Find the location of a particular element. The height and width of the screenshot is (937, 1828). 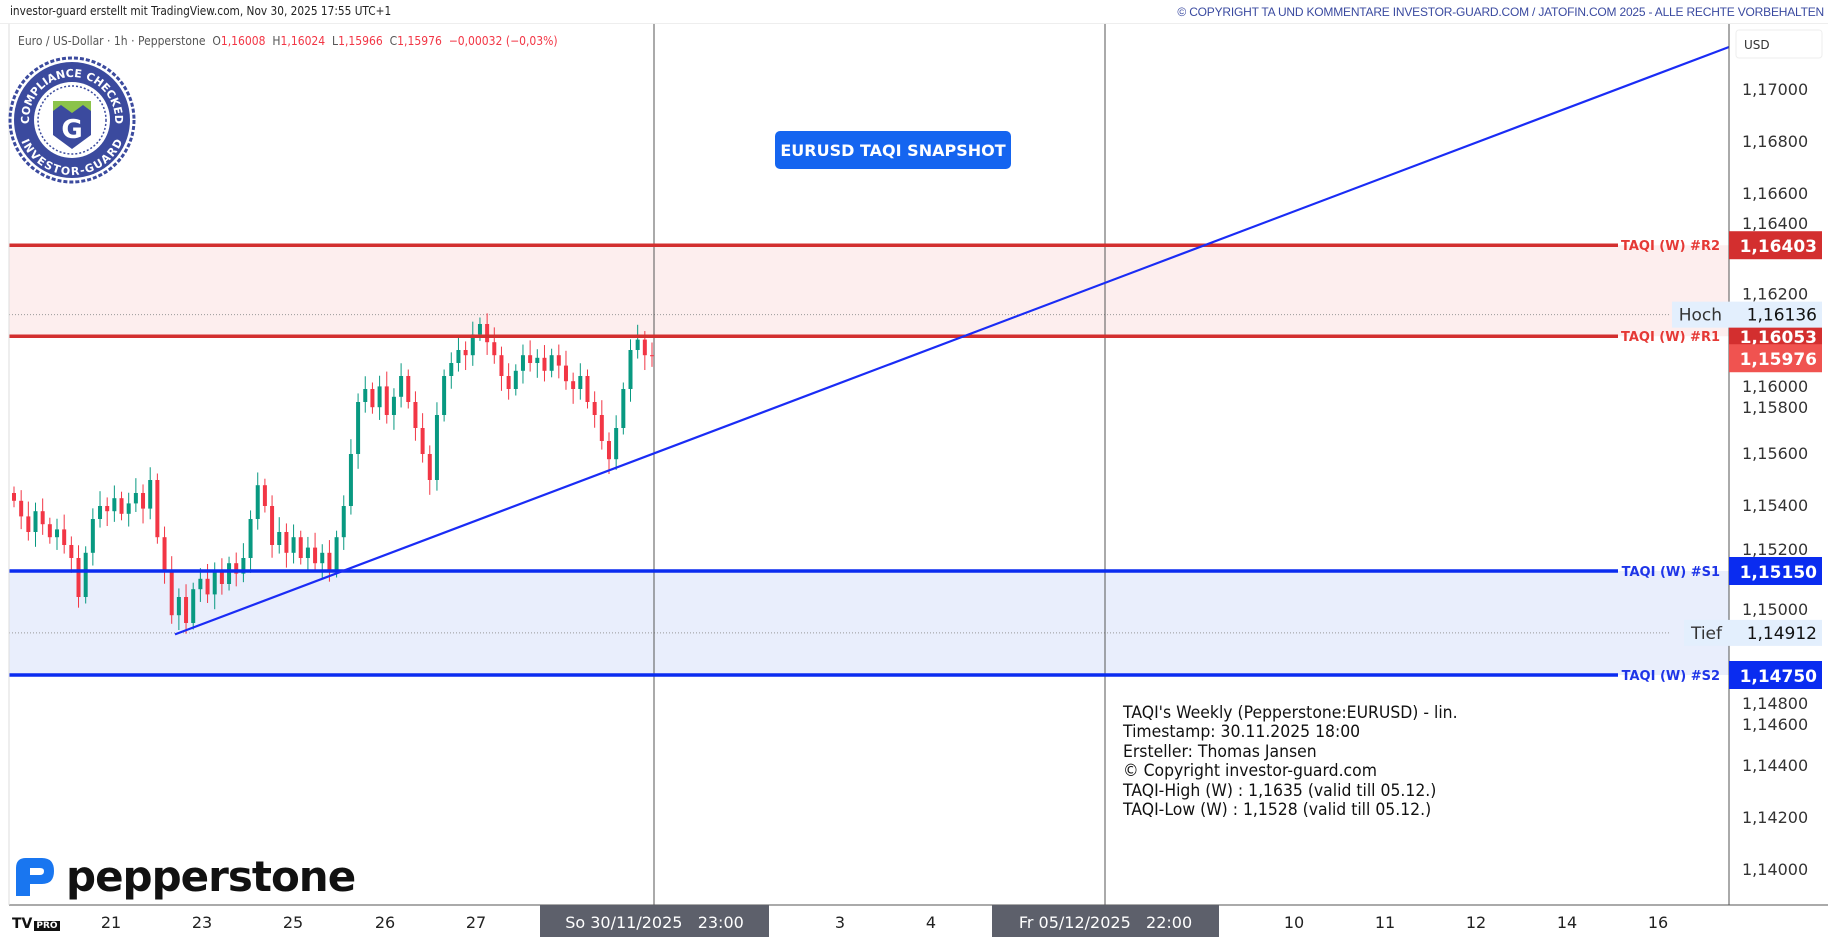

price-tick-label: 1,16400 is located at coordinates (1775, 223).